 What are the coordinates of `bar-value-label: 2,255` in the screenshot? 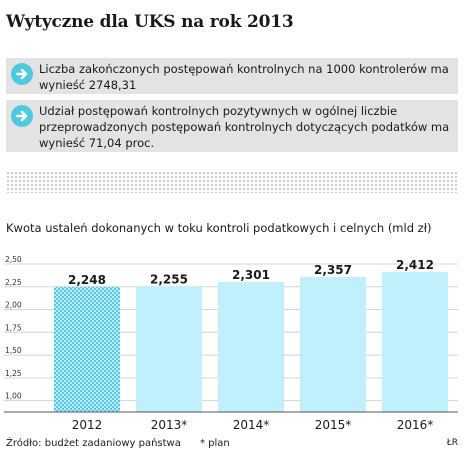 It's located at (169, 279).